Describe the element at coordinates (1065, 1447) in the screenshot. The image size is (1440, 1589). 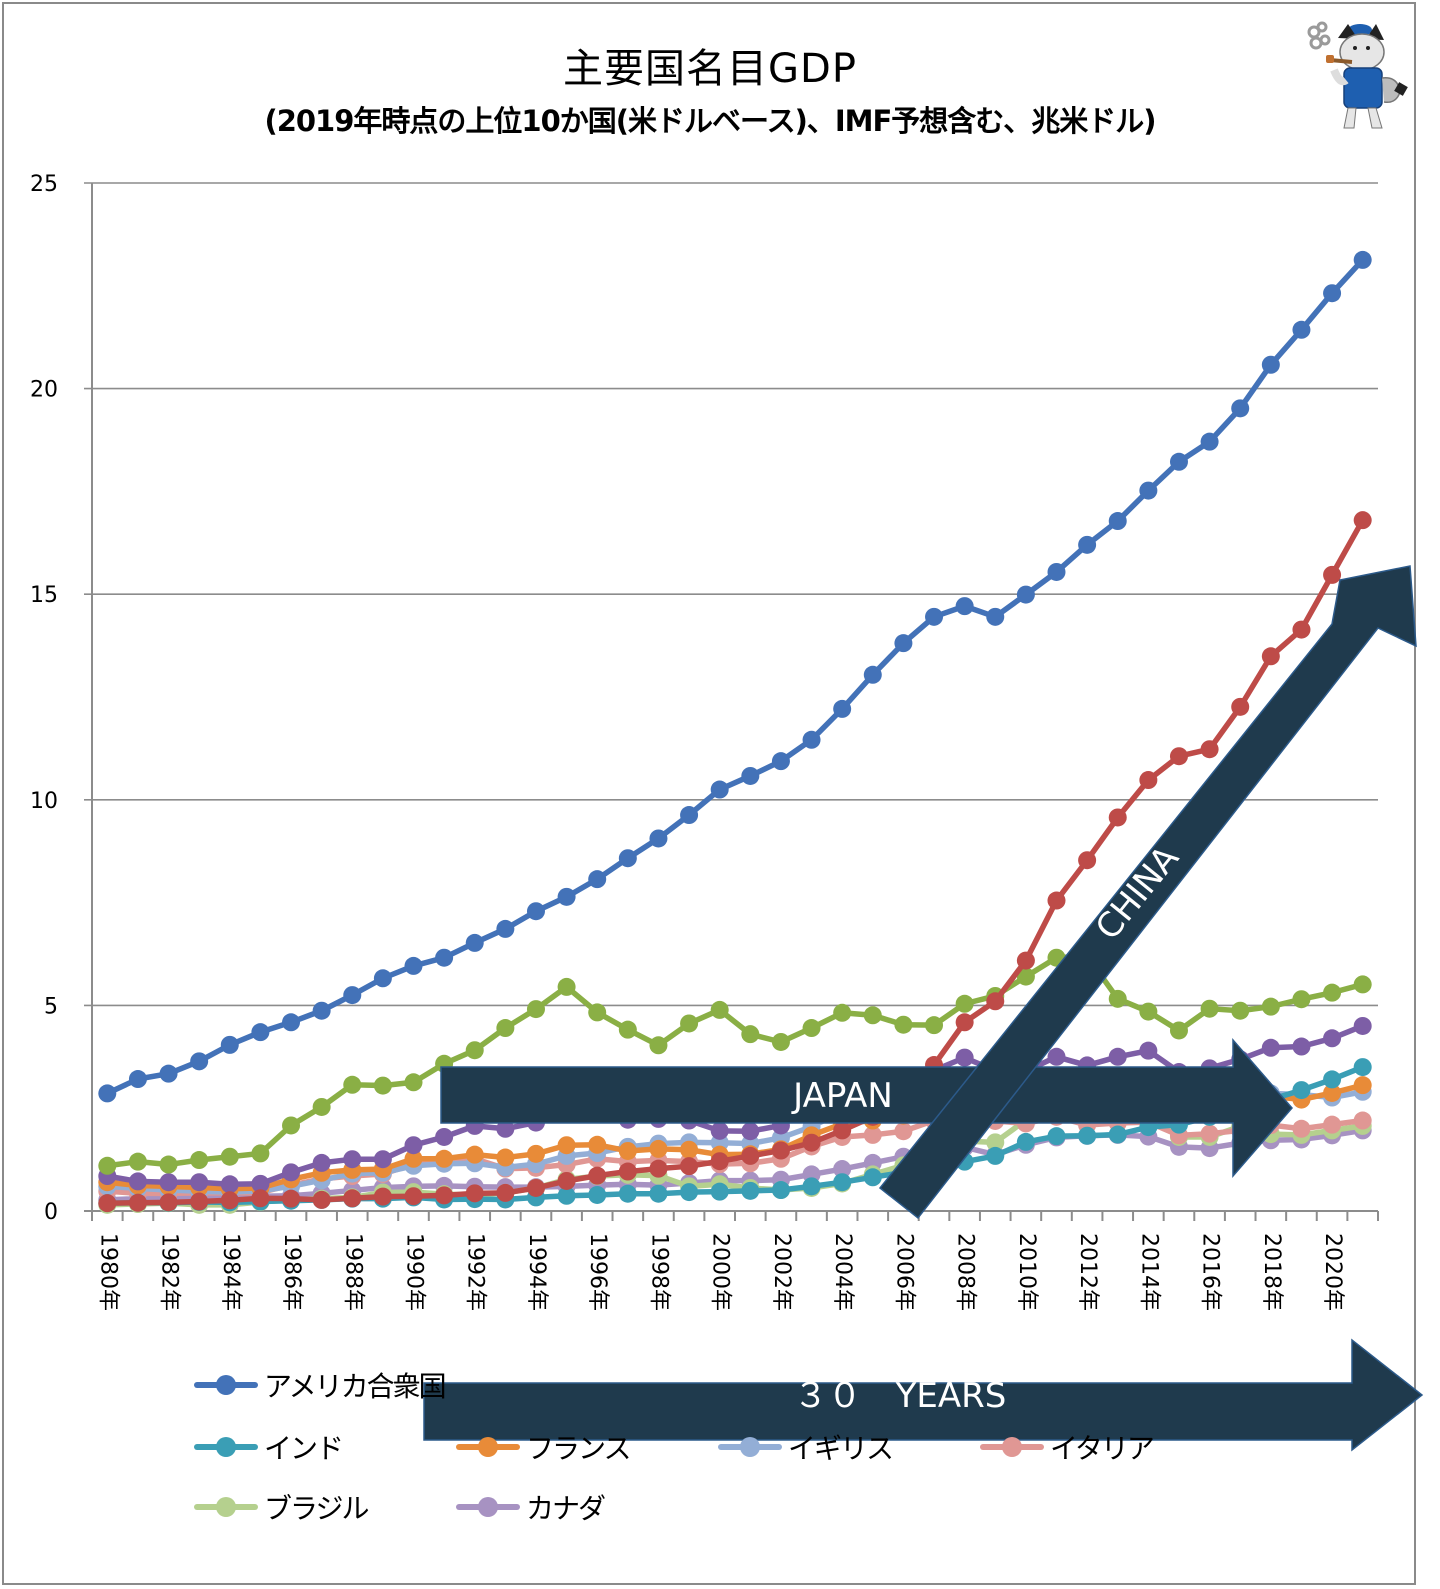
I see `legend-item-italy: イタリア` at that location.